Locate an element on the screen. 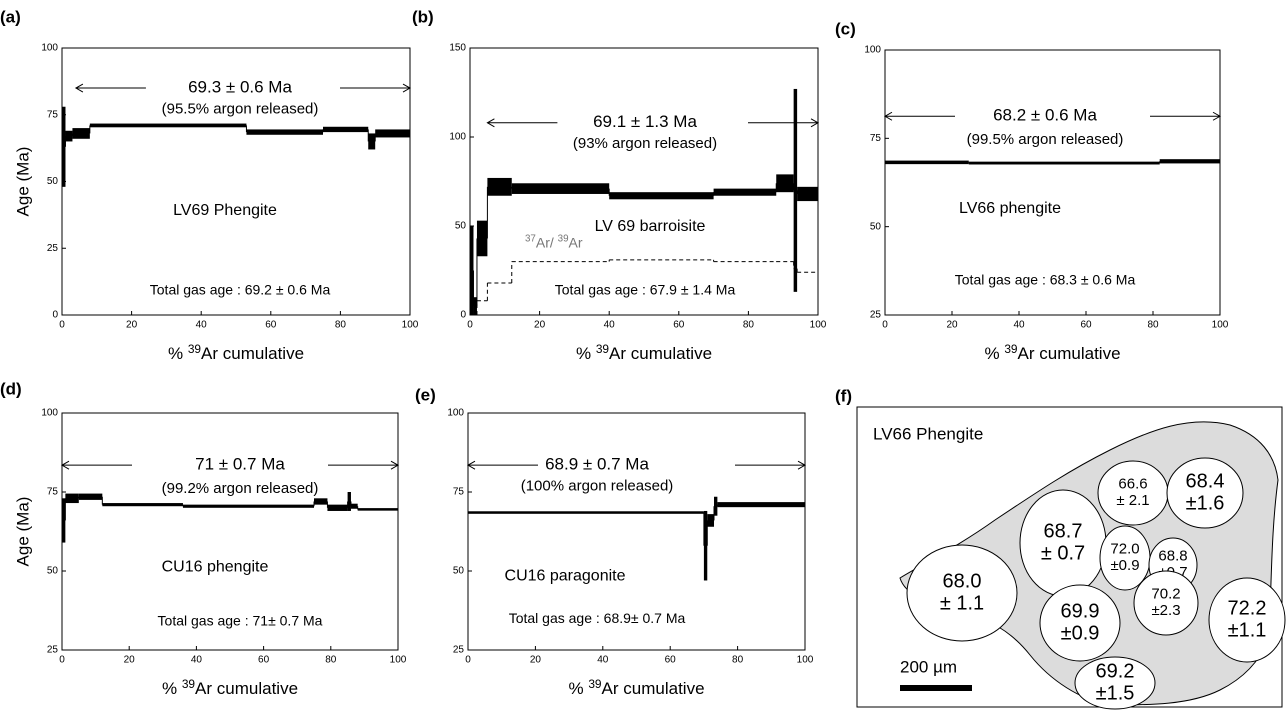 Image resolution: width=1286 pixels, height=728 pixels. spot-error: ± 2.1 is located at coordinates (1132, 500).